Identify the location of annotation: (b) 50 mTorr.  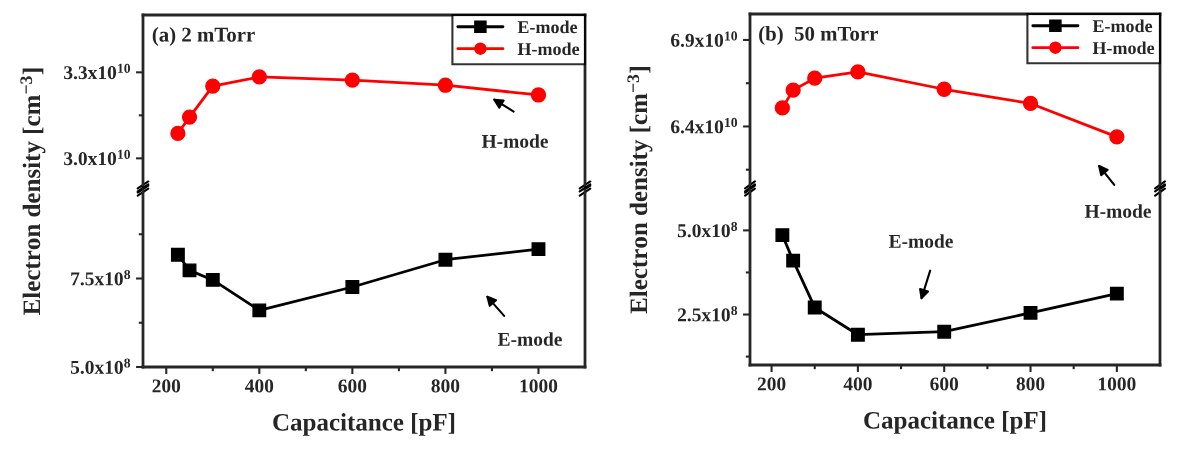
(818, 35).